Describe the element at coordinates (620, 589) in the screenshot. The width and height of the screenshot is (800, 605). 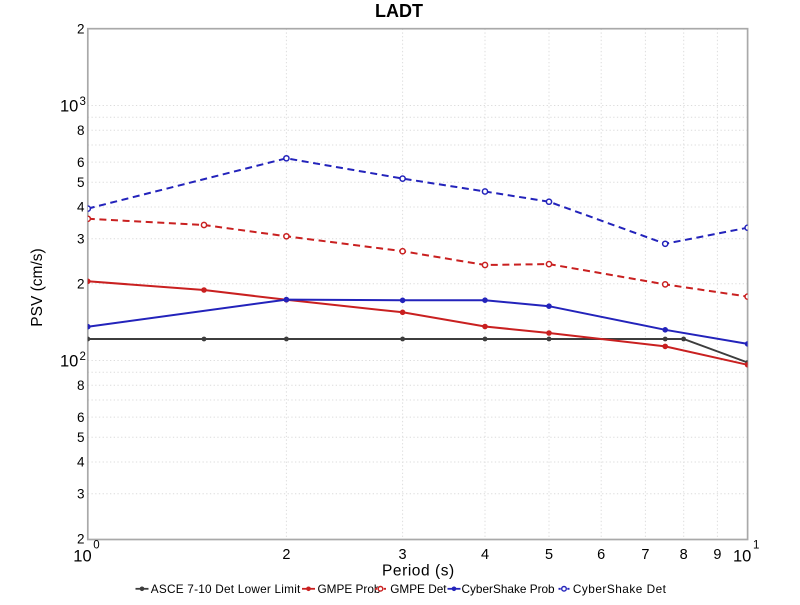
I see `svg-text: CyberShake Det` at that location.